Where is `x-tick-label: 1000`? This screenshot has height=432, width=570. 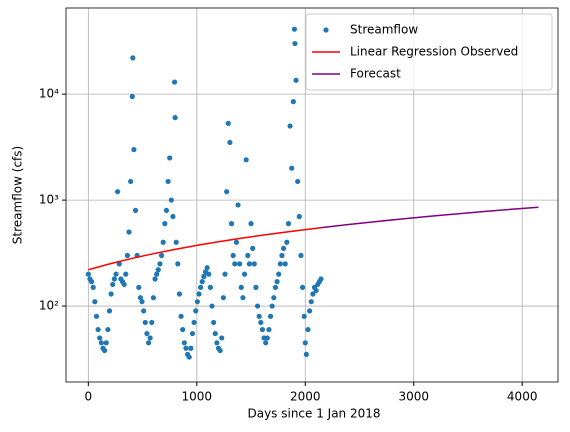
x-tick-label: 1000 is located at coordinates (197, 397).